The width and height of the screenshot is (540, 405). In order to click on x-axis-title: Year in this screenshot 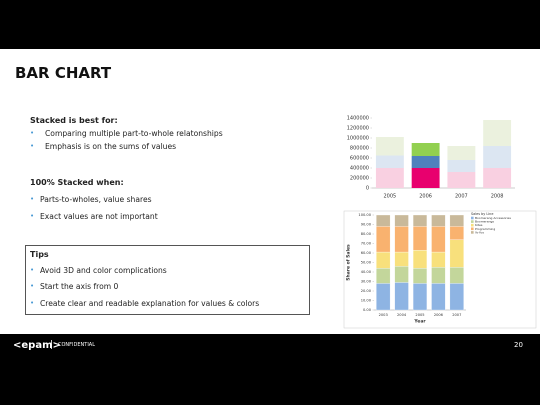, I will do `click(419, 322)`.